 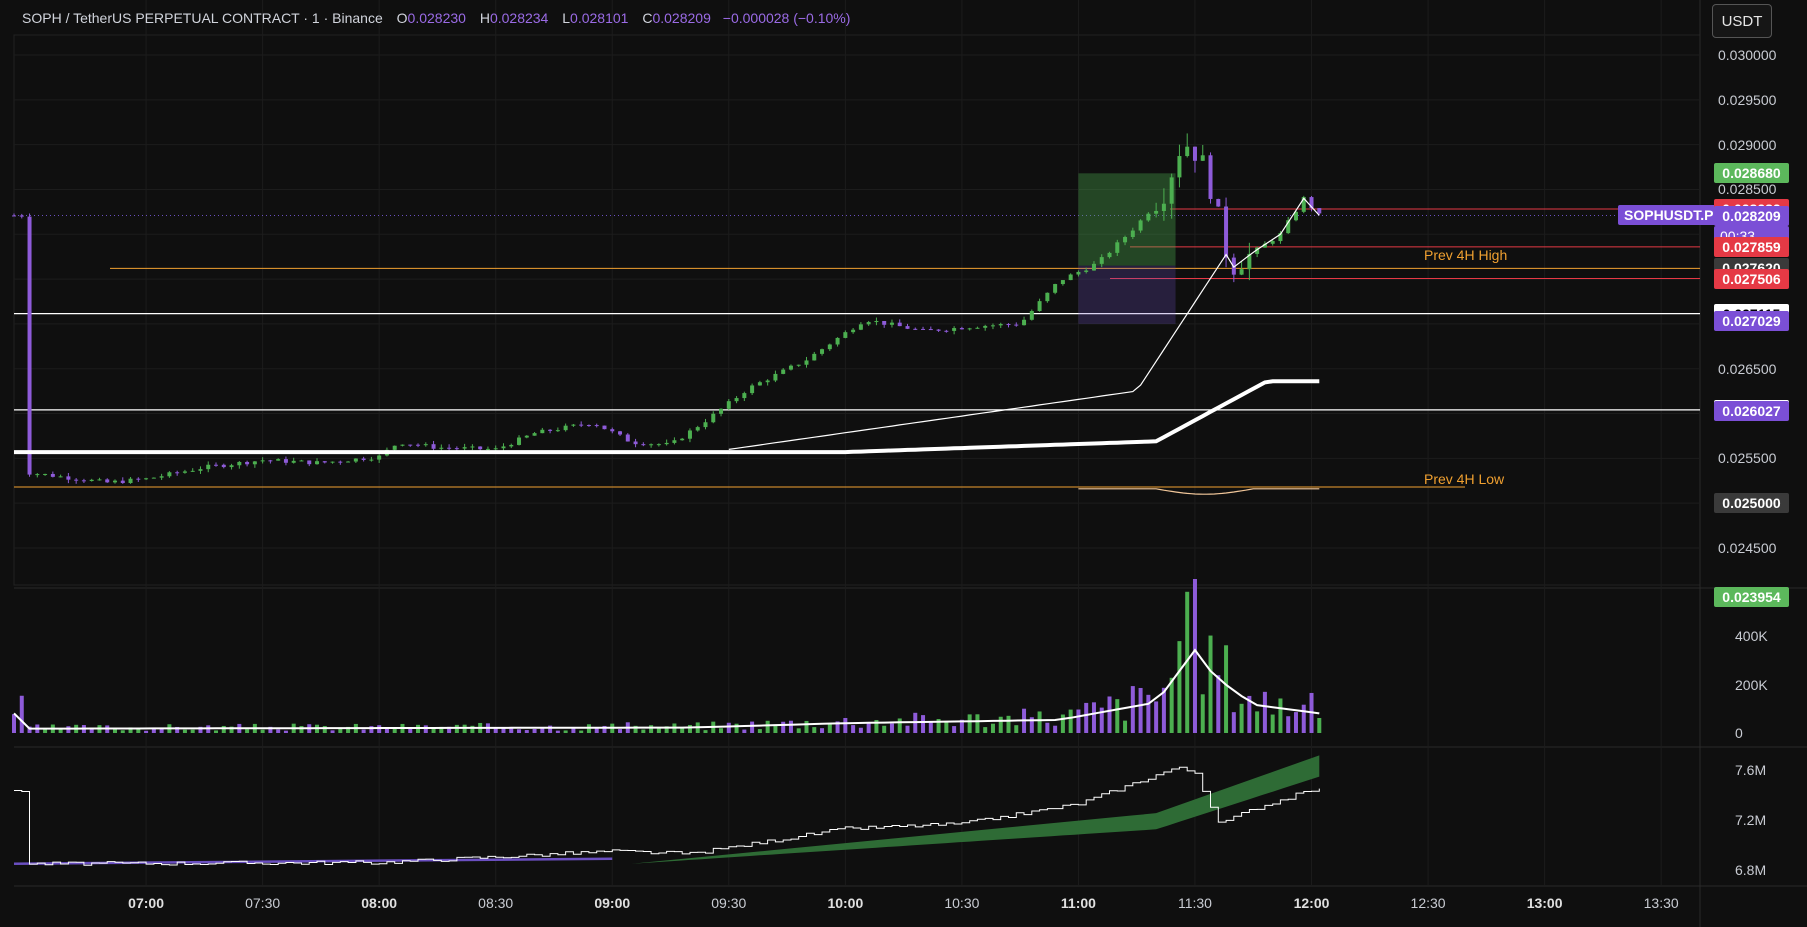 I want to click on high-label: H, so click(x=484, y=18).